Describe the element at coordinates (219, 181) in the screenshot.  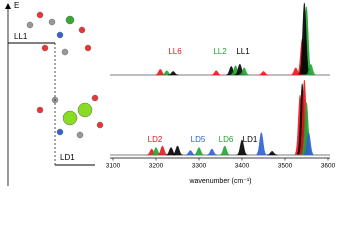
I see `x-axis-label: wavenumber (cm⁻¹)` at that location.